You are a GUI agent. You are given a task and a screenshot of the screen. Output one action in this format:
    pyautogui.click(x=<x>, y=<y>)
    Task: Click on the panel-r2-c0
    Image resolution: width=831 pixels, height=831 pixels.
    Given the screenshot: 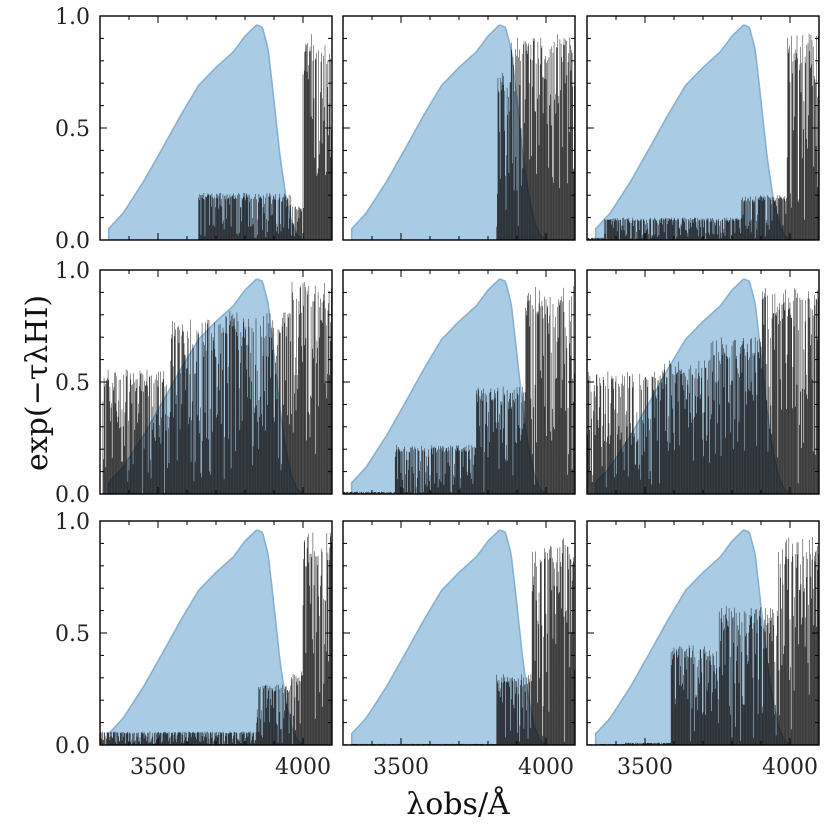 What is the action you would take?
    pyautogui.click(x=216, y=633)
    